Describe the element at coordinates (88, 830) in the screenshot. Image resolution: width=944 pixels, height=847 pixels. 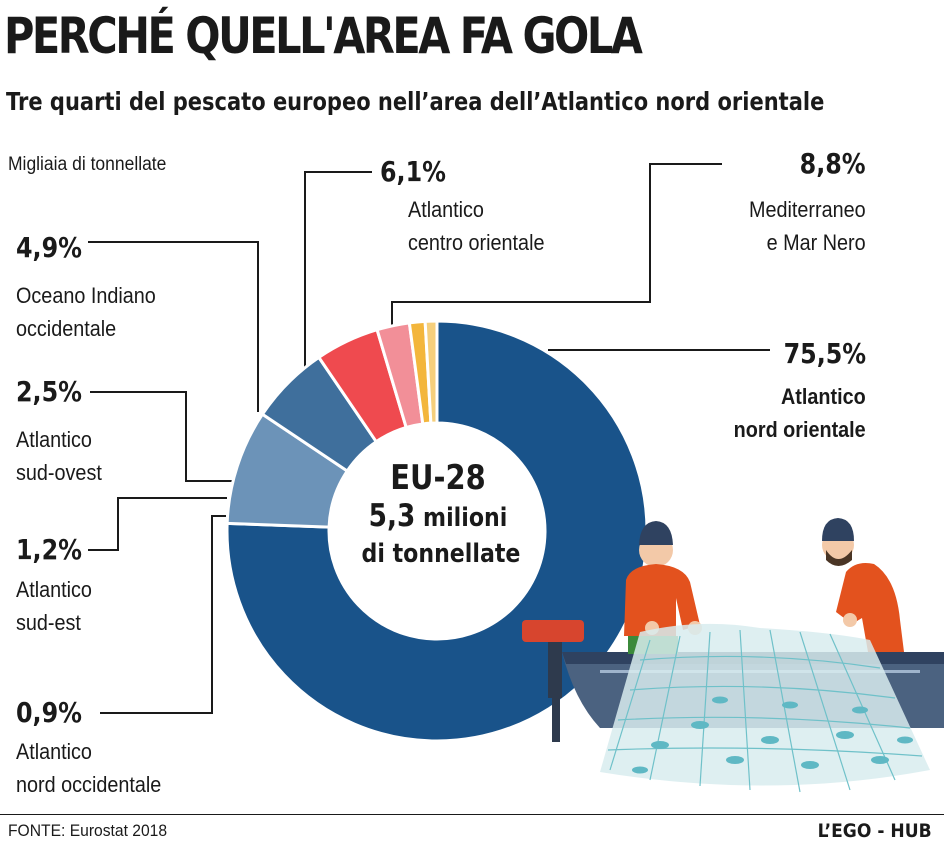
I see `source-note: FONTE: Eurostat 2018` at that location.